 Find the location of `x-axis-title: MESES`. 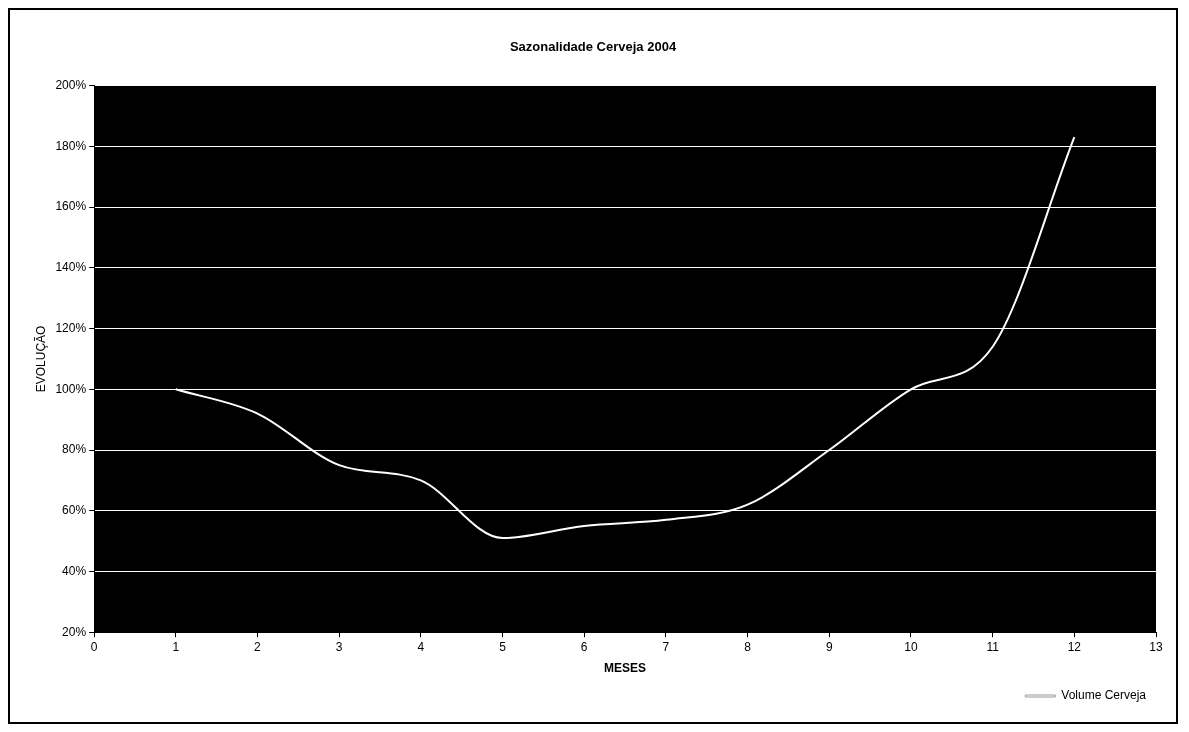

x-axis-title: MESES is located at coordinates (625, 668).